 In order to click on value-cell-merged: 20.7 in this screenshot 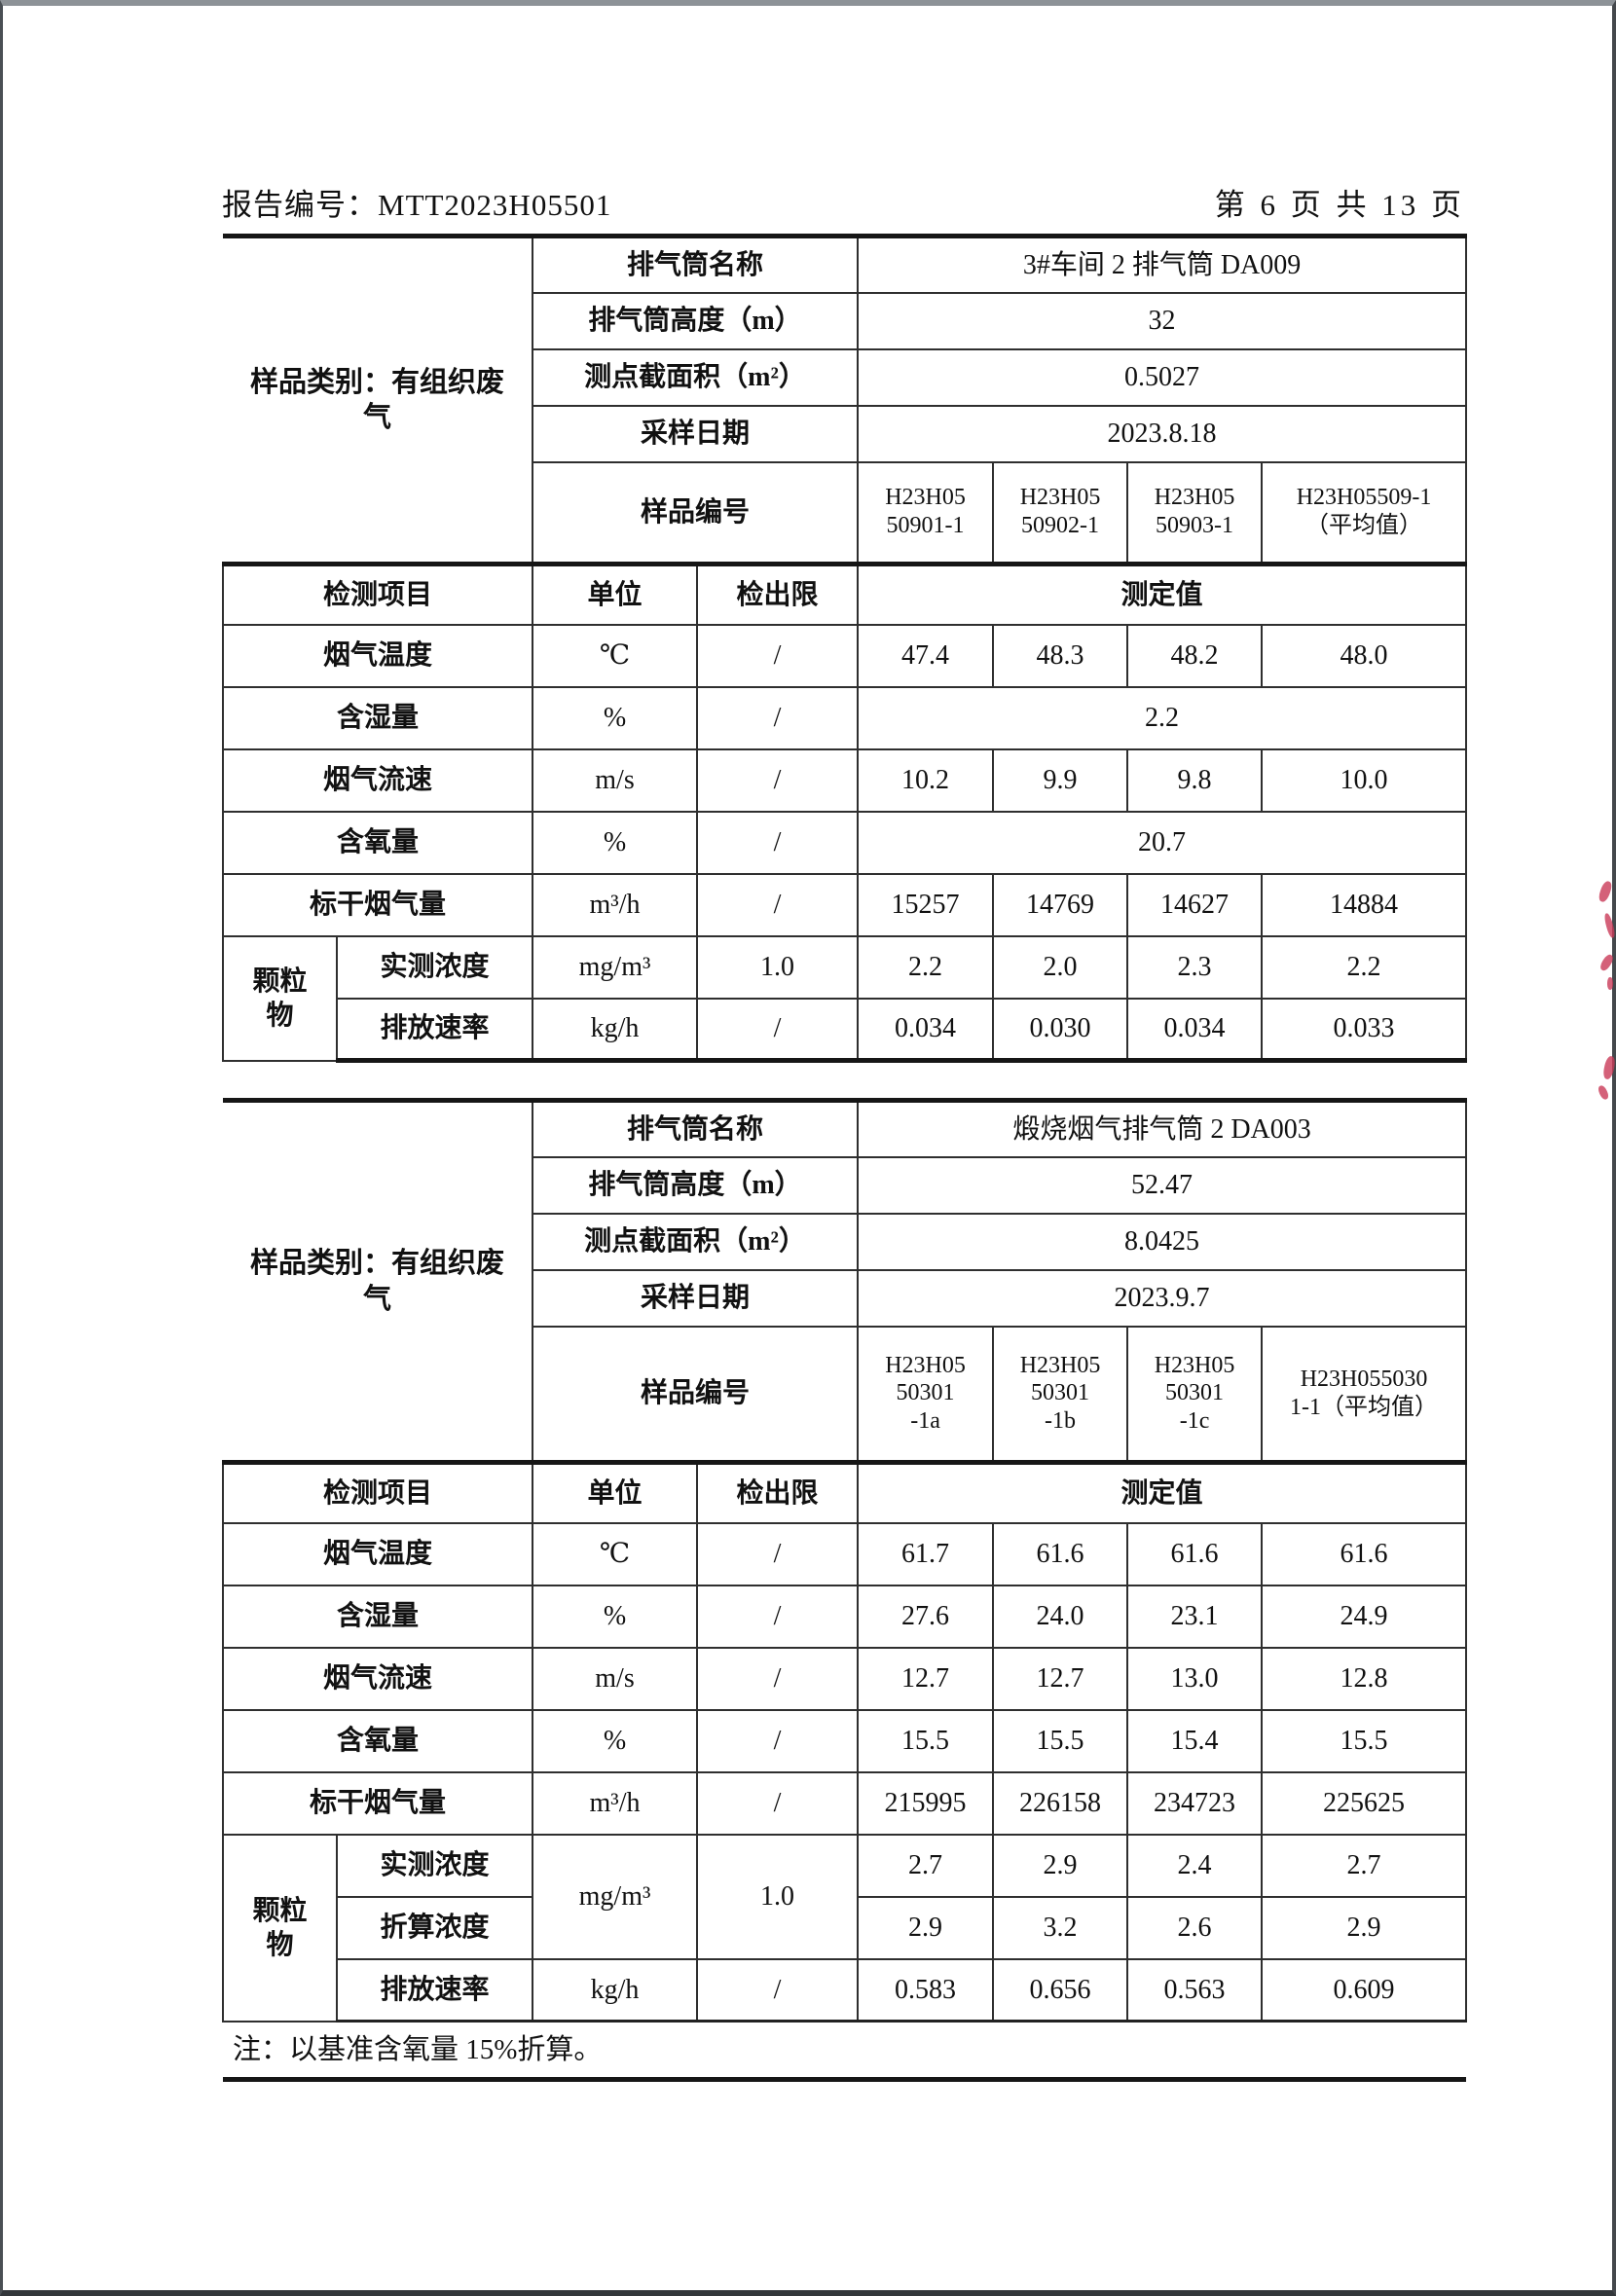, I will do `click(1162, 842)`.